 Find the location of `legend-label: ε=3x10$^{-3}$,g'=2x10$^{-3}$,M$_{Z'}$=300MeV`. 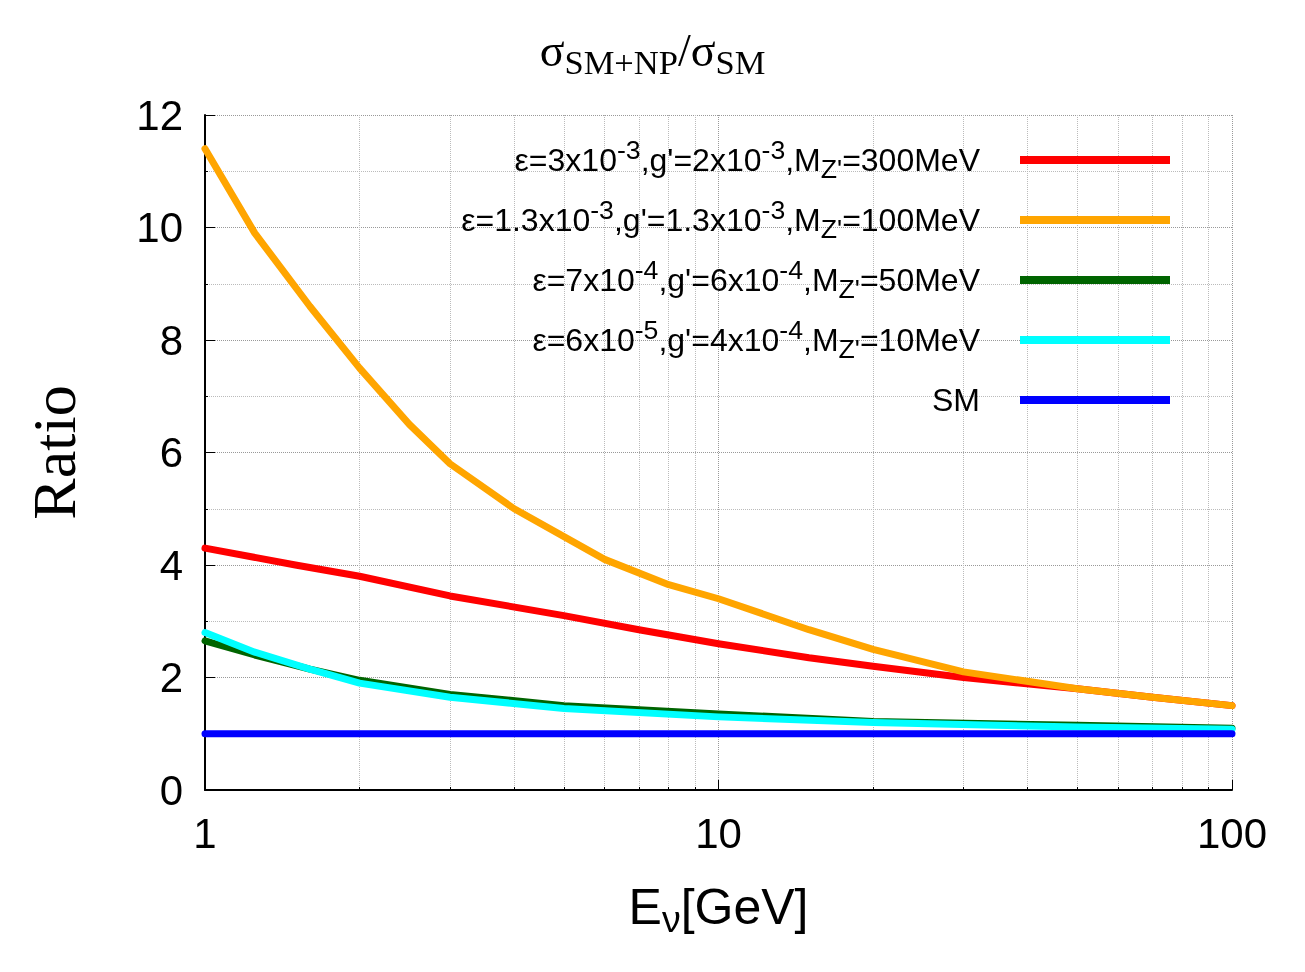

legend-label: ε=3x10$^{-3}$,g'=2x10$^{-3}$,M$_{Z'}$=300MeV is located at coordinates (747, 160).